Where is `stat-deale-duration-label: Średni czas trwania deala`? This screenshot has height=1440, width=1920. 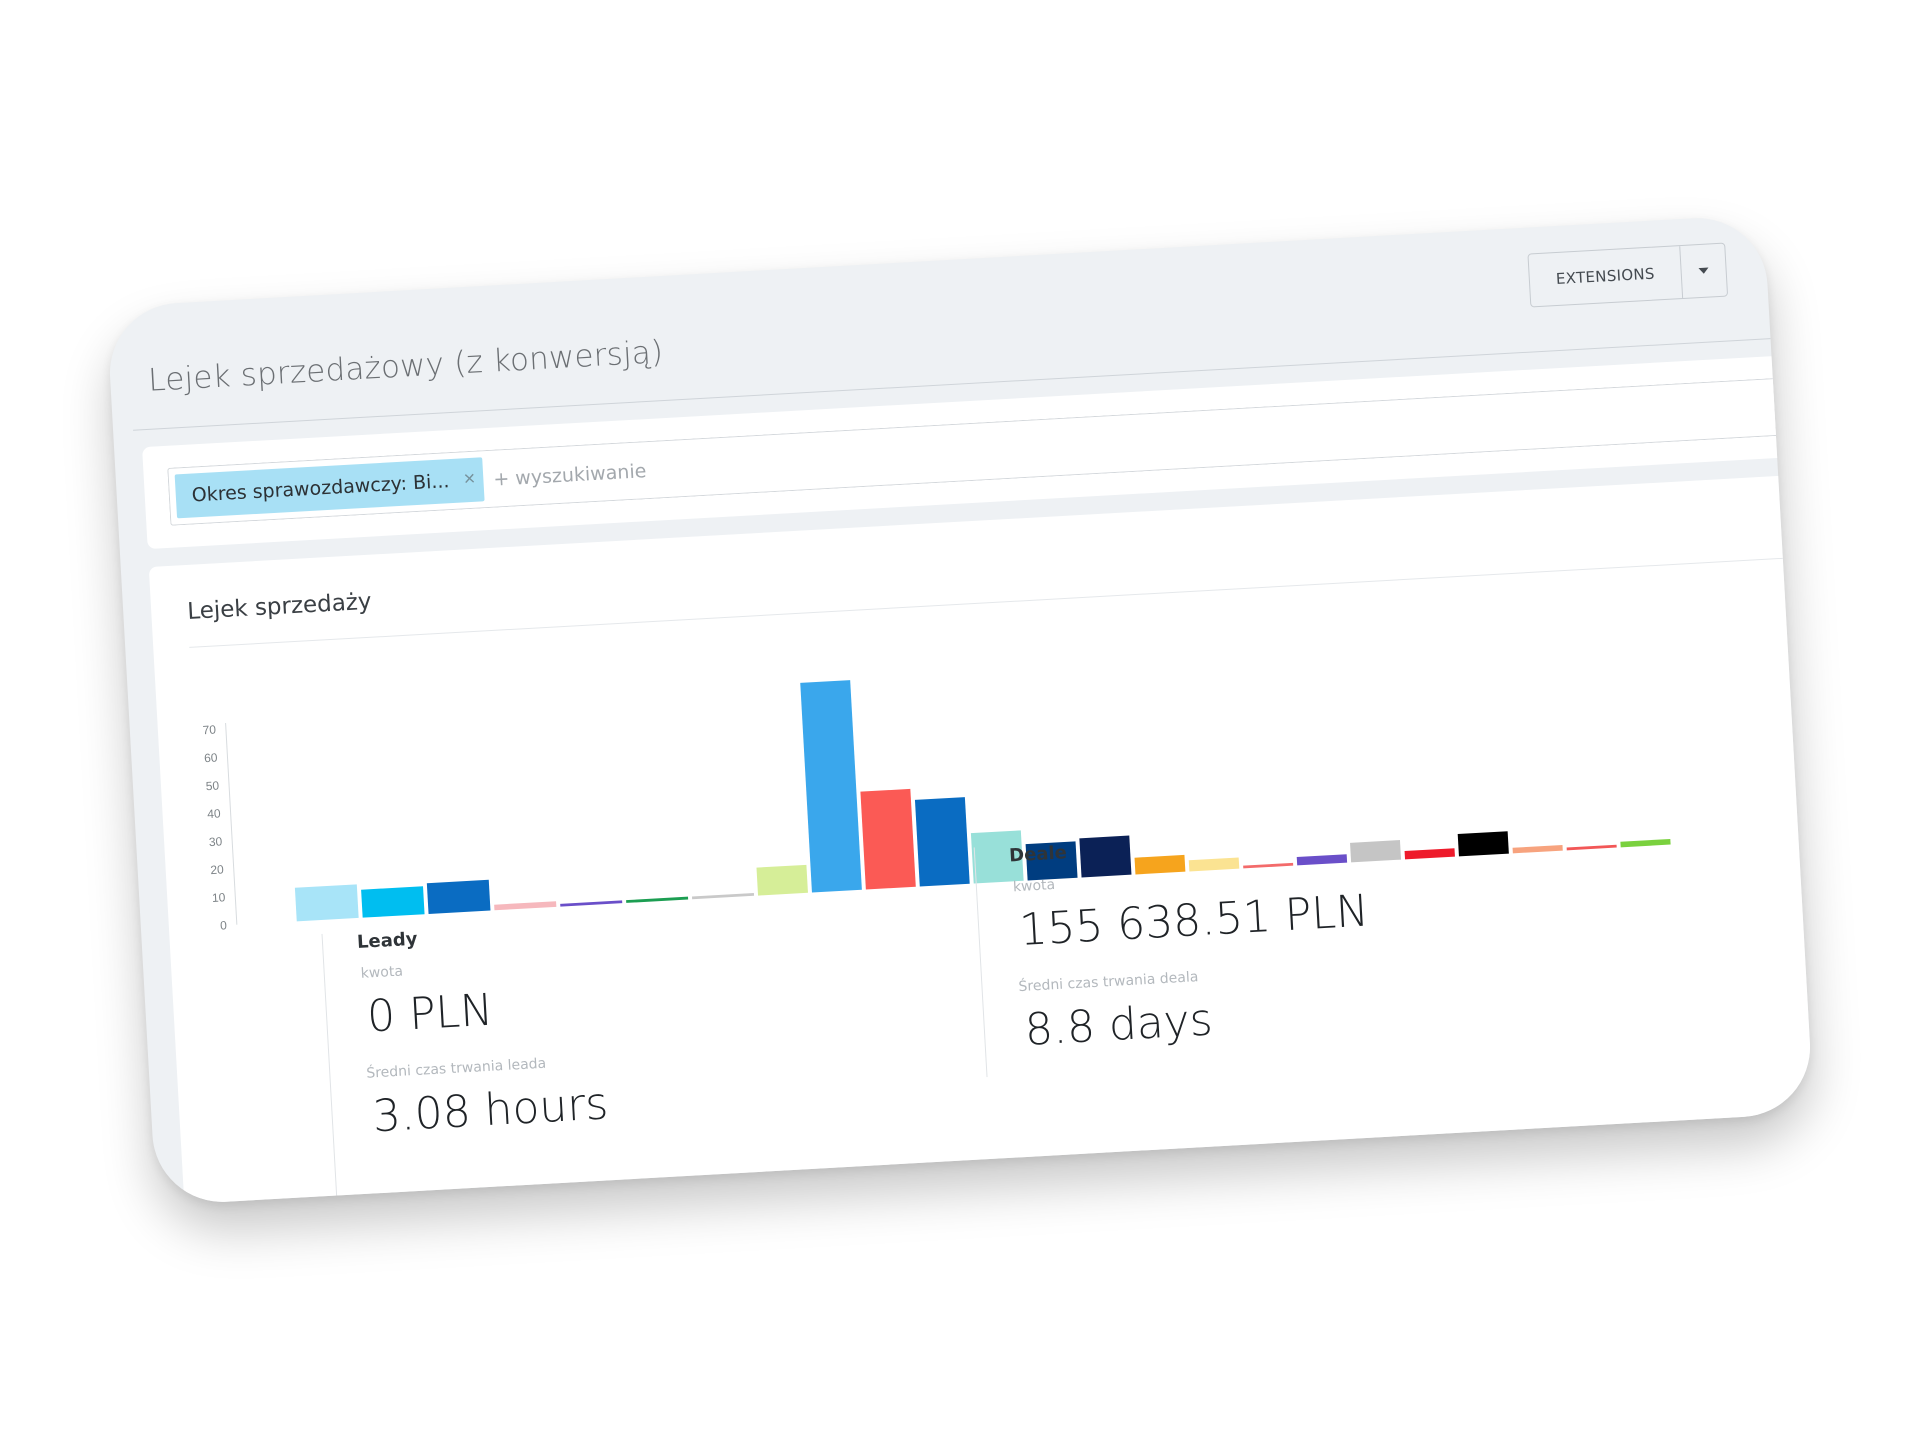
stat-deale-duration-label: Średni czas trwania deala is located at coordinates (1108, 982).